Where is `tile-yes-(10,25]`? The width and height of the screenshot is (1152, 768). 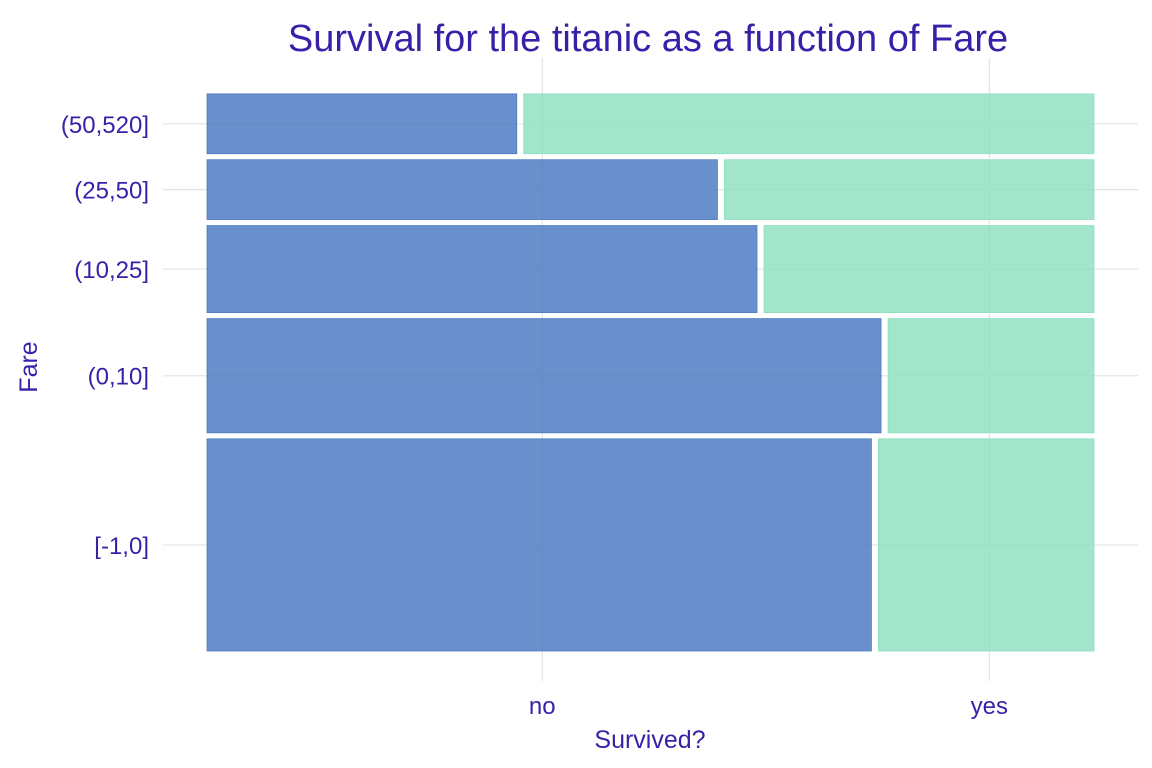 tile-yes-(10,25] is located at coordinates (929, 269).